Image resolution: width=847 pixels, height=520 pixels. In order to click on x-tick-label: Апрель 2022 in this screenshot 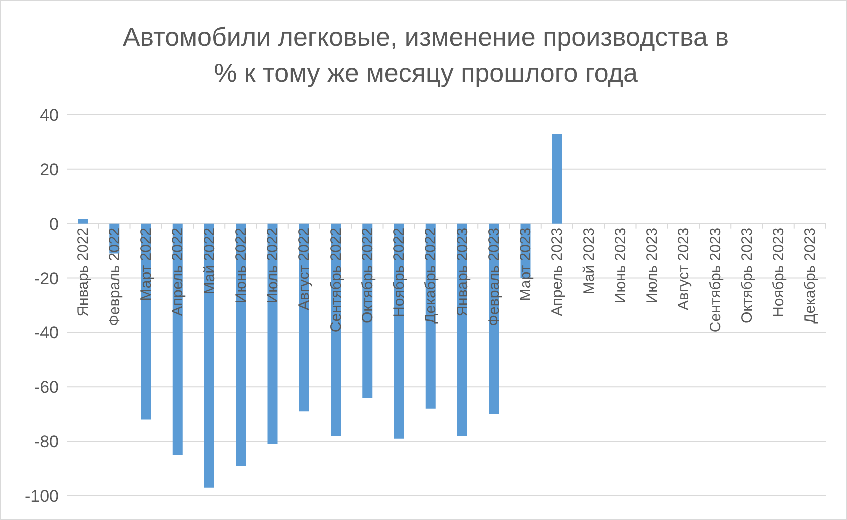, I will do `click(178, 272)`.